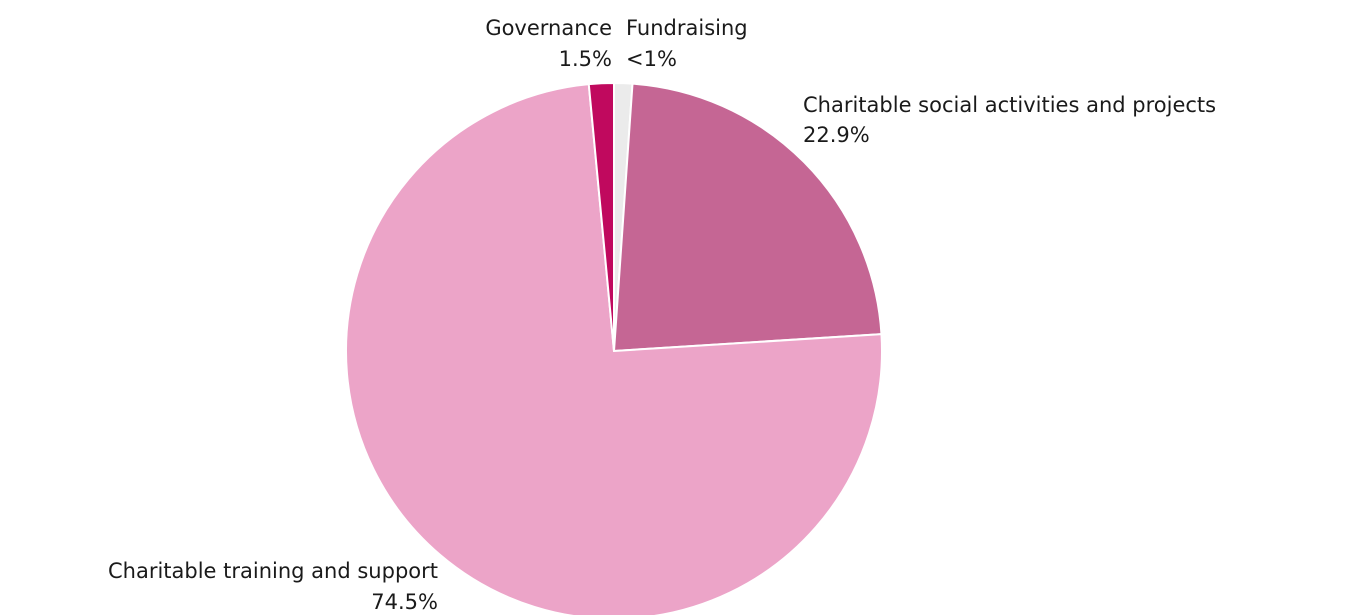  What do you see at coordinates (601, 216) in the screenshot?
I see `slice-governance` at bounding box center [601, 216].